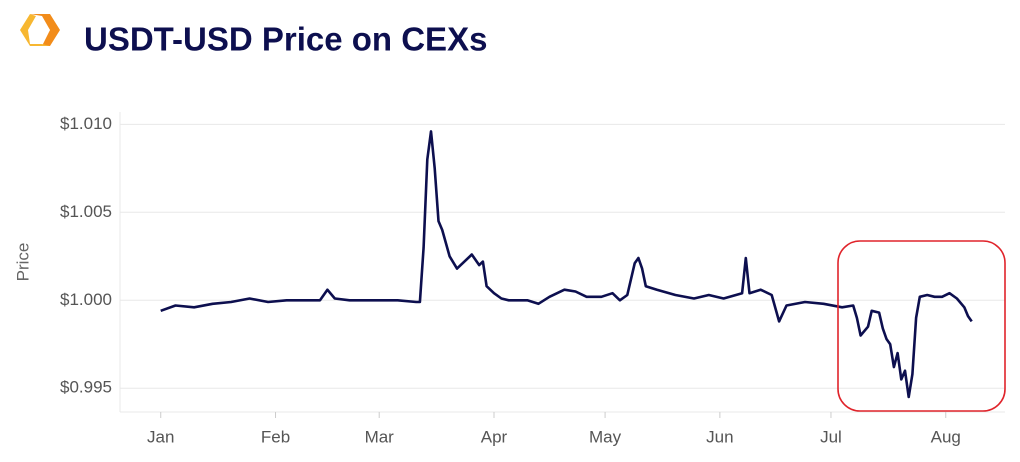  I want to click on chart-title: USDT-USD Price on CEXs, so click(285, 39).